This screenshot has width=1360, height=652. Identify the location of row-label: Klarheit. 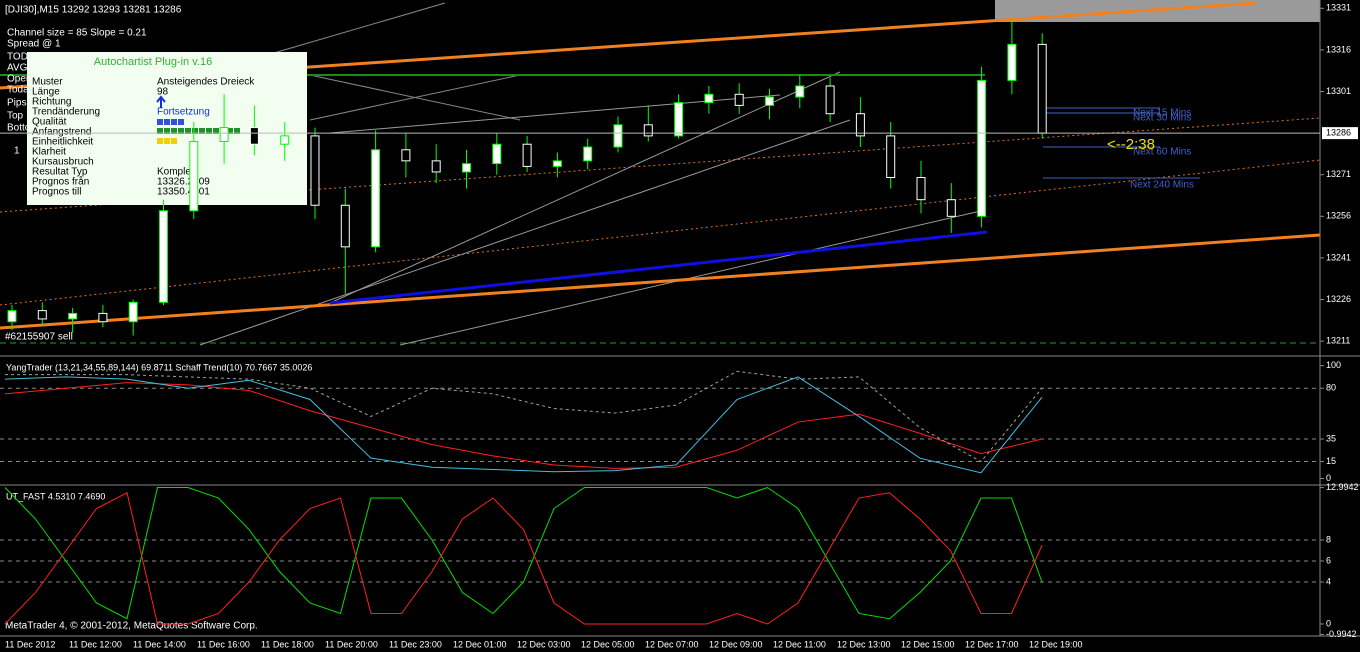
(49, 152).